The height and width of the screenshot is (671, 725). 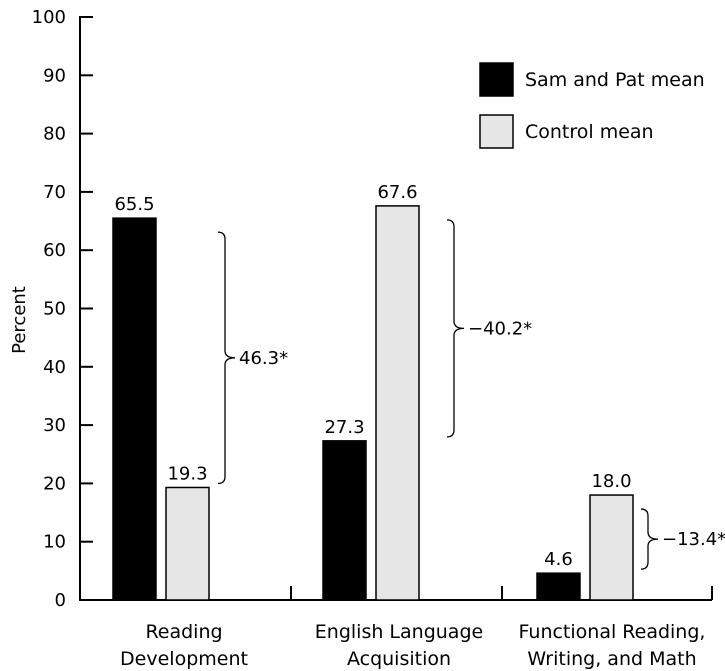 I want to click on data-label: 27.3, so click(x=344, y=427).